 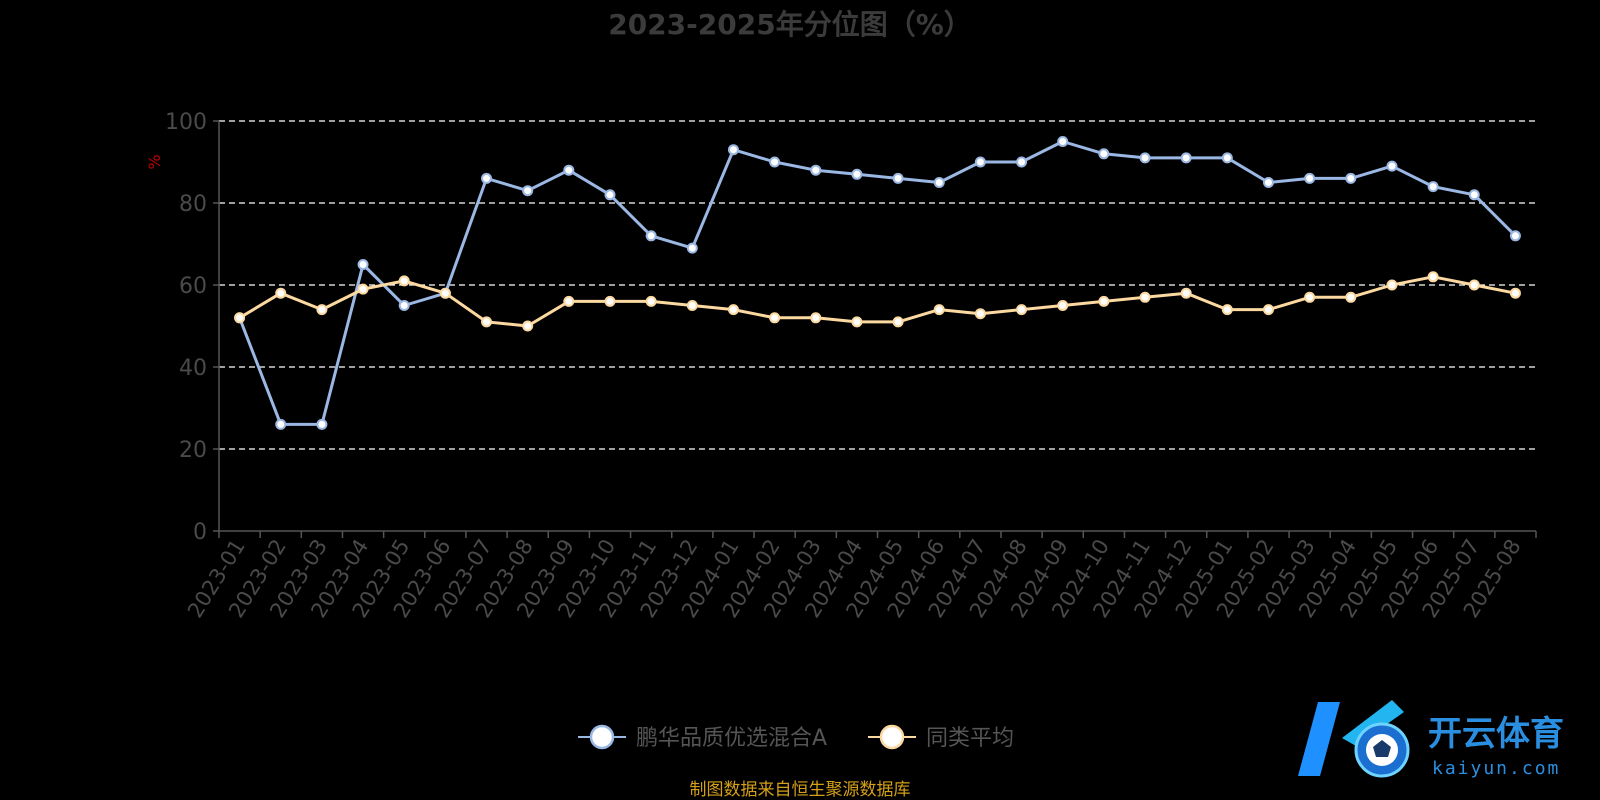 What do you see at coordinates (892, 737) in the screenshot?
I see `legend-average-marker` at bounding box center [892, 737].